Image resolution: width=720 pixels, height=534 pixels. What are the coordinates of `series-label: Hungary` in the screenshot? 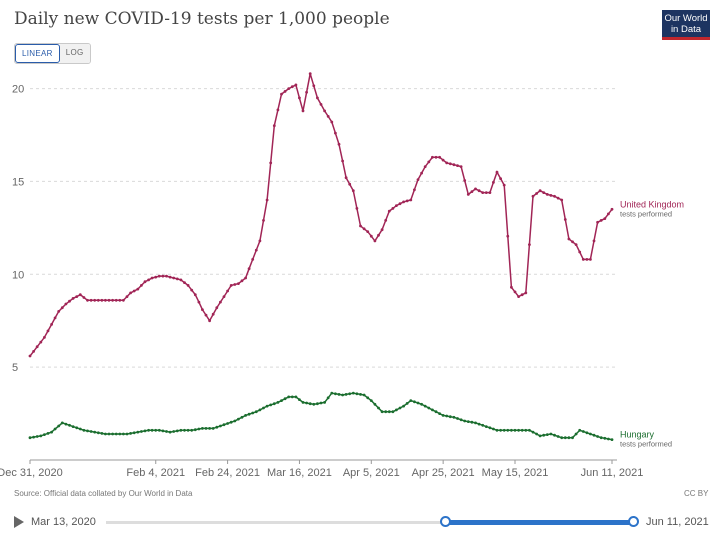 It's located at (637, 435).